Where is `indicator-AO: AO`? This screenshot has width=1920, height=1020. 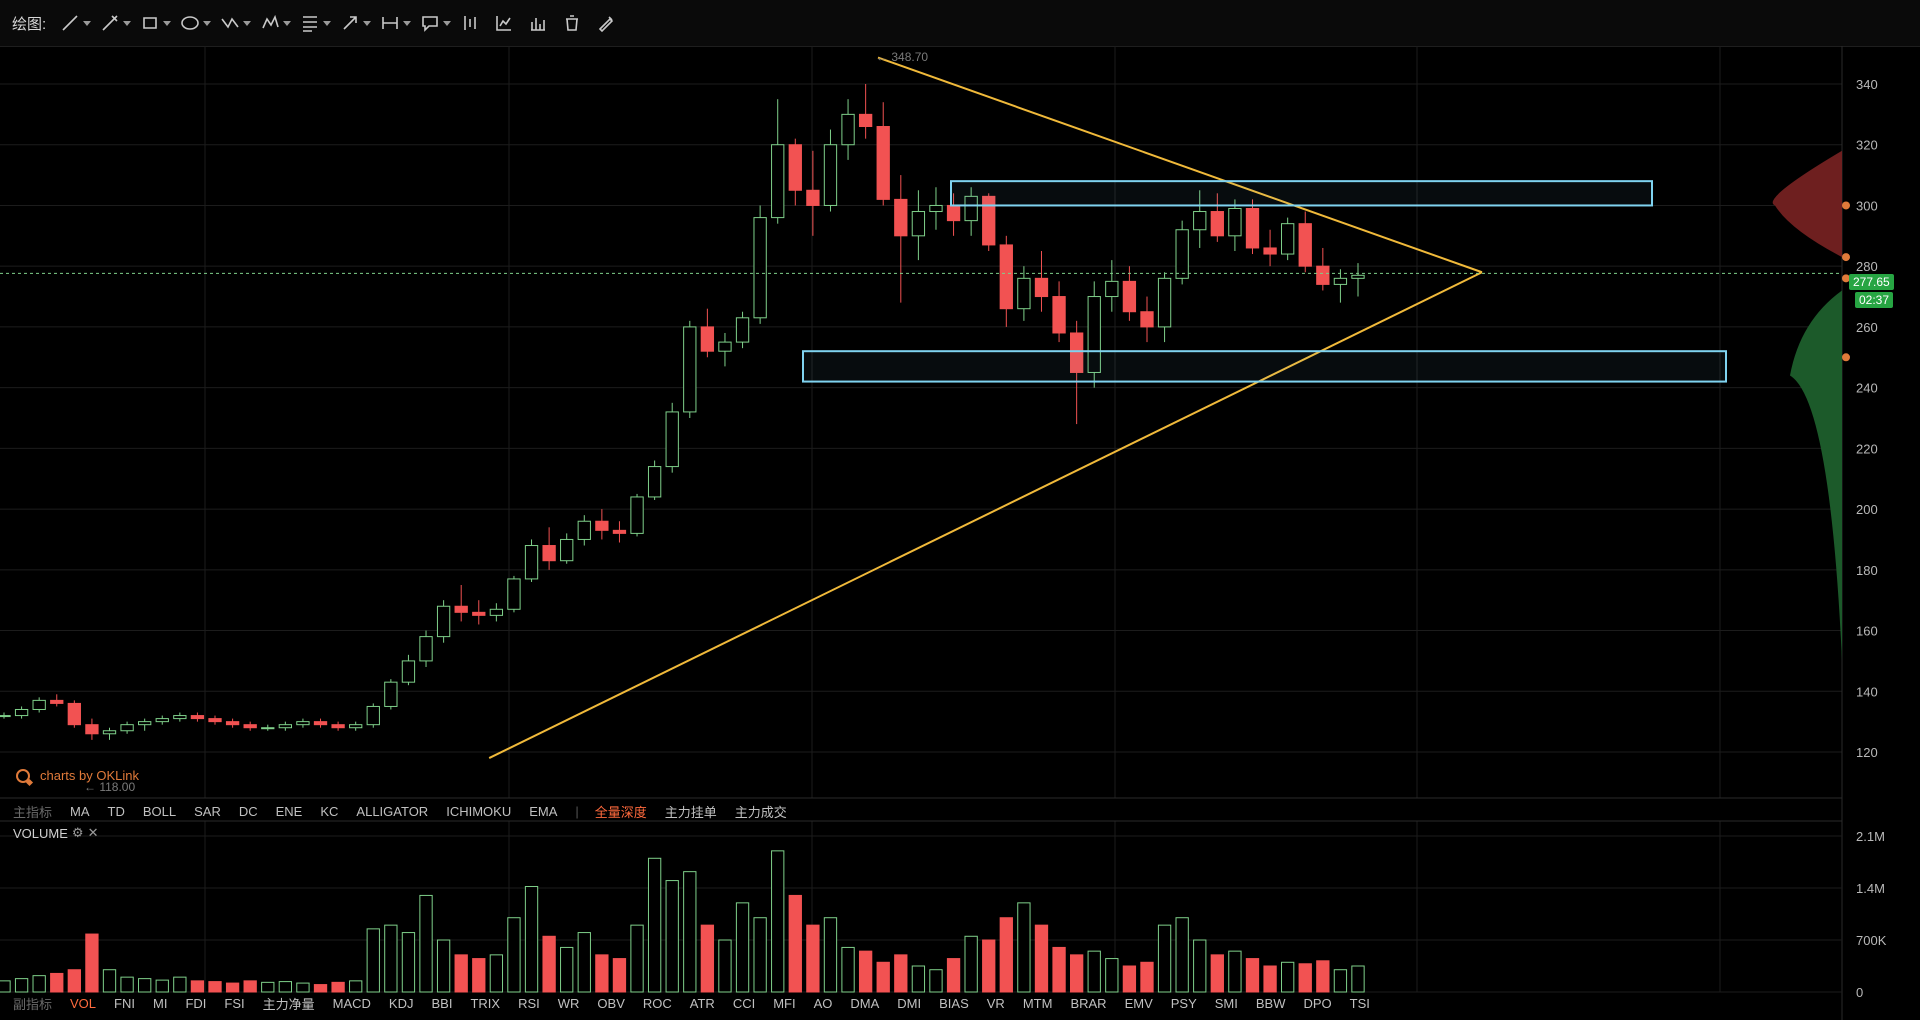 indicator-AO: AO is located at coordinates (823, 1003).